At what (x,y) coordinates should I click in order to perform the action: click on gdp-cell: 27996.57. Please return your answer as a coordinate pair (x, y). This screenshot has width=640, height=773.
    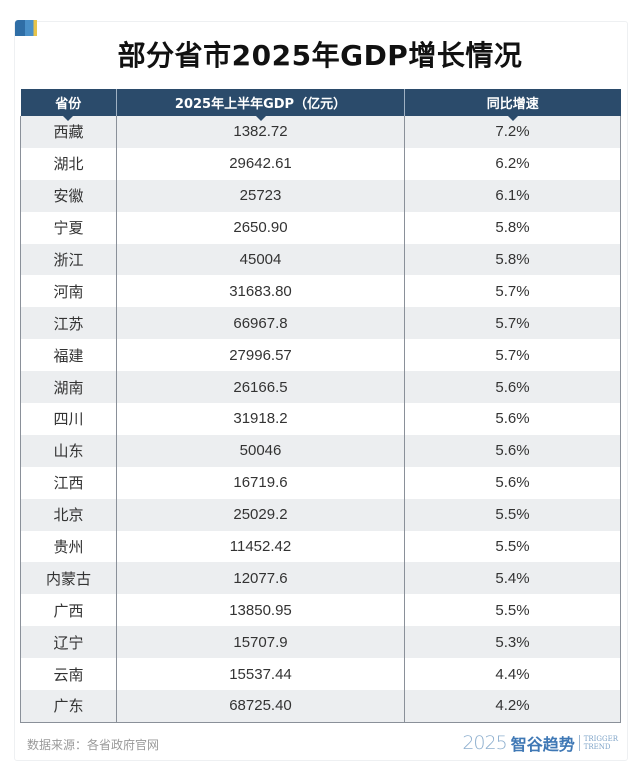
    Looking at the image, I should click on (260, 355).